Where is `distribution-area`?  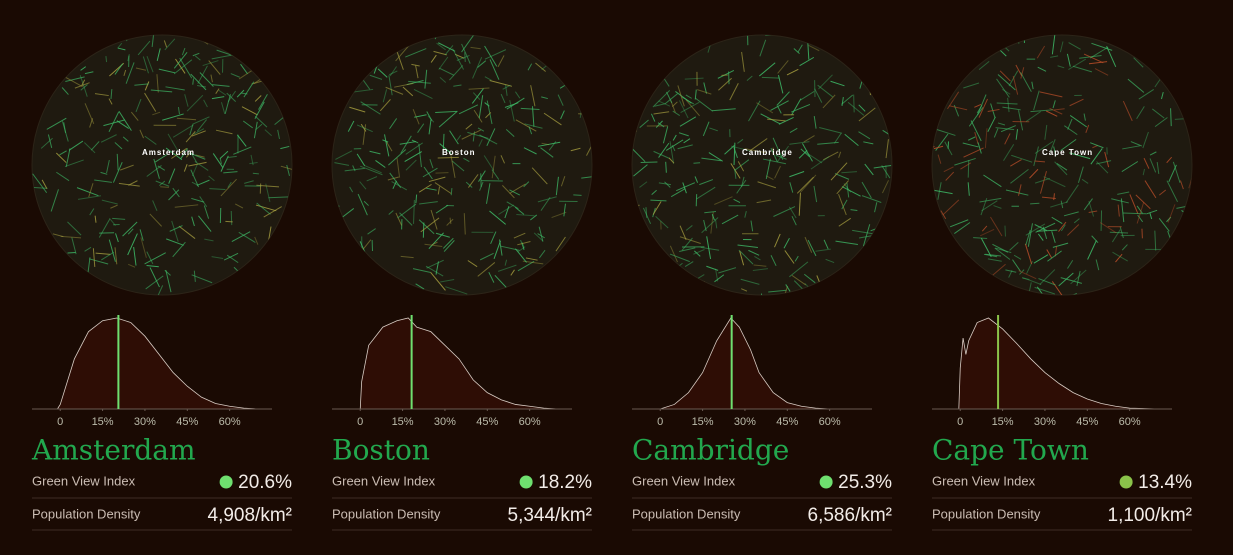
distribution-area is located at coordinates (459, 363).